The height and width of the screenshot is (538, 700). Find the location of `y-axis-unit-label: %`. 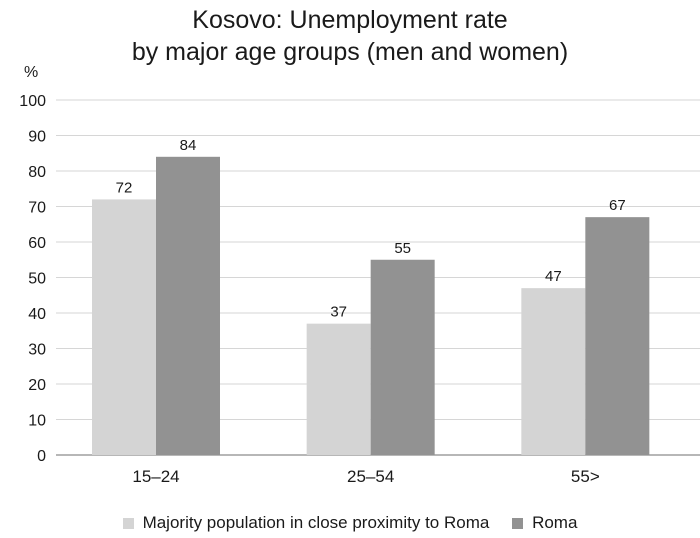

y-axis-unit-label: % is located at coordinates (31, 72).